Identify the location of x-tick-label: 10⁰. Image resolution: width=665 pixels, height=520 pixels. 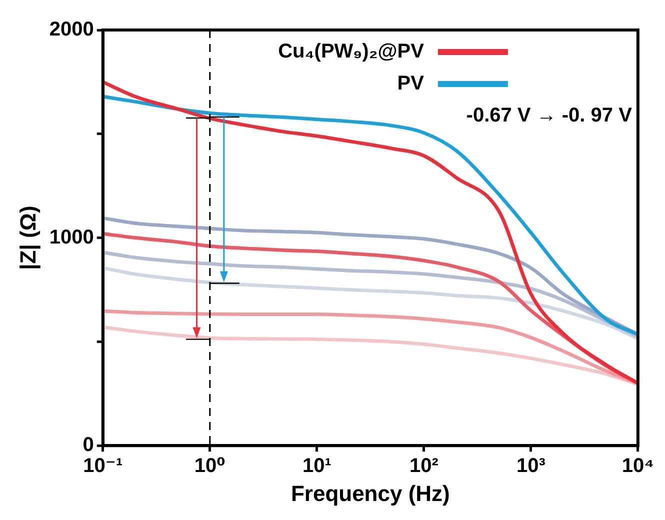
(210, 466).